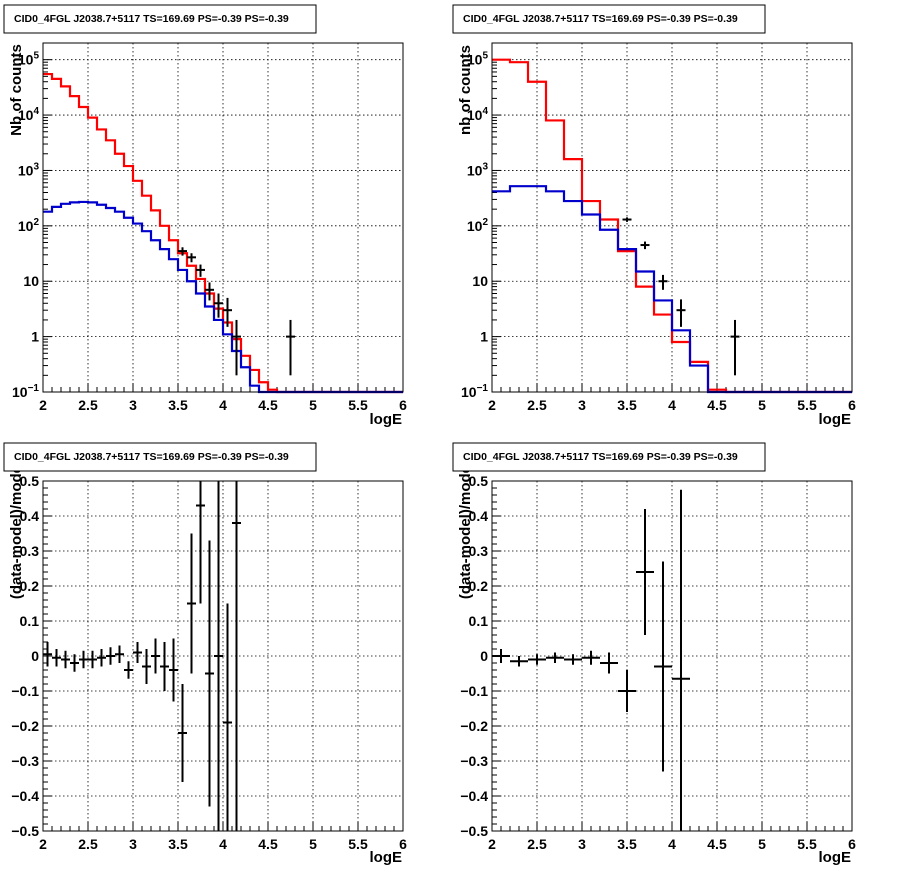 The width and height of the screenshot is (898, 875). Describe the element at coordinates (30, 621) in the screenshot. I see `y-tick-label: 0.1` at that location.